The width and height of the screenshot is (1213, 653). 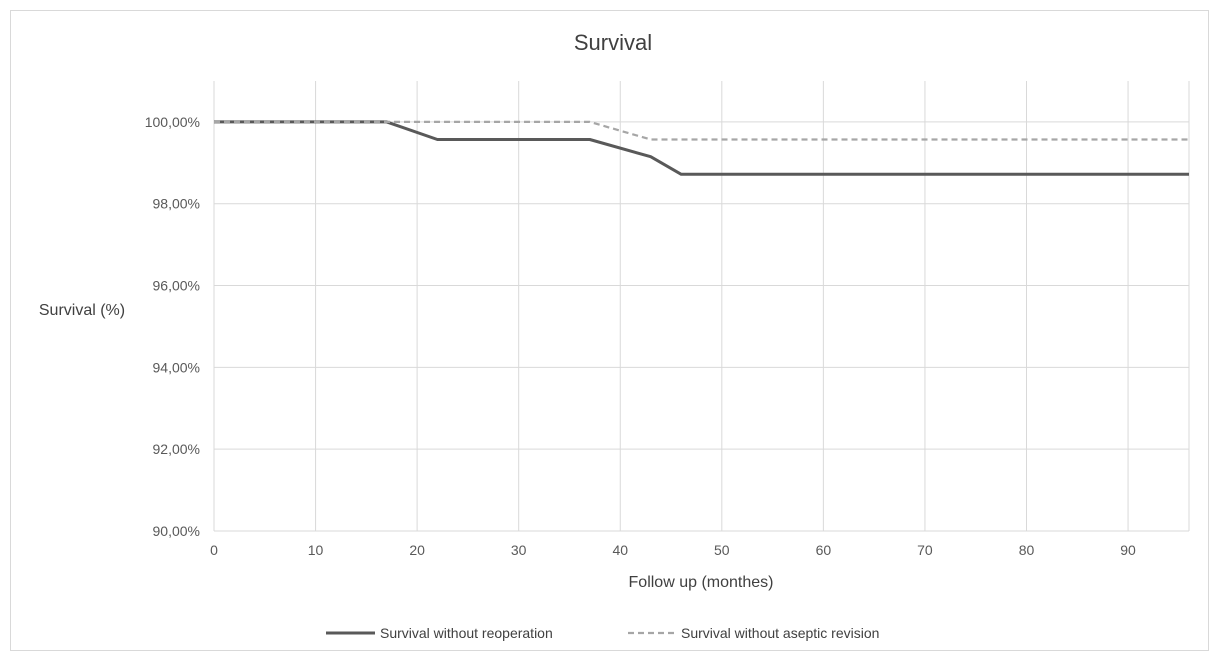 What do you see at coordinates (620, 550) in the screenshot?
I see `x-tick-label: 40` at bounding box center [620, 550].